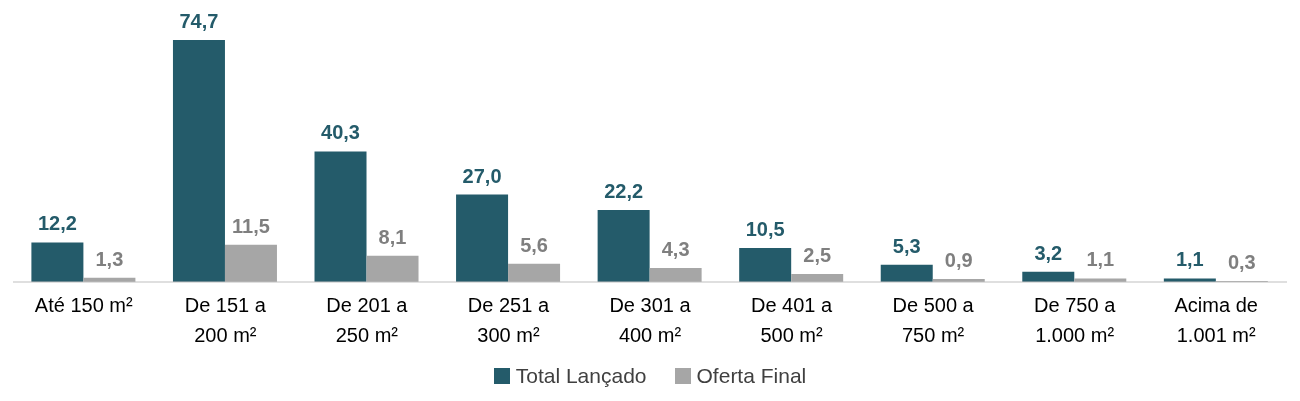 The height and width of the screenshot is (401, 1300). I want to click on data-label: 22,2, so click(624, 191).